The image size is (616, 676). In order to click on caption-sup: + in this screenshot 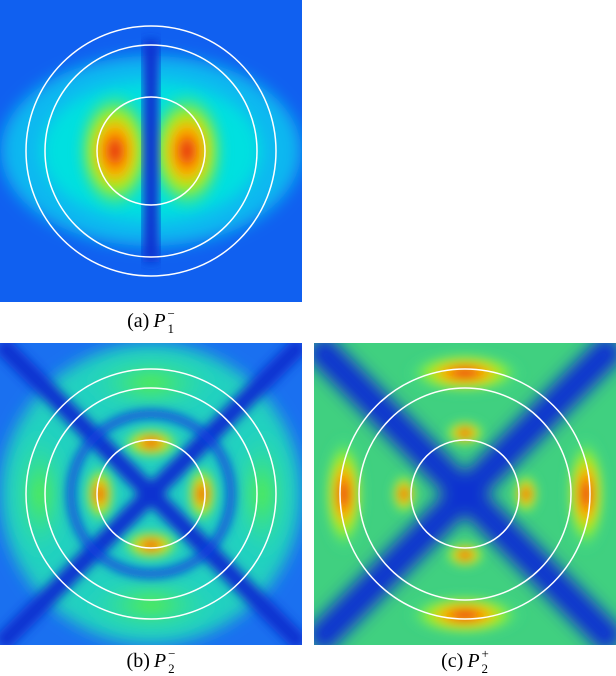, I will do `click(485, 653)`.